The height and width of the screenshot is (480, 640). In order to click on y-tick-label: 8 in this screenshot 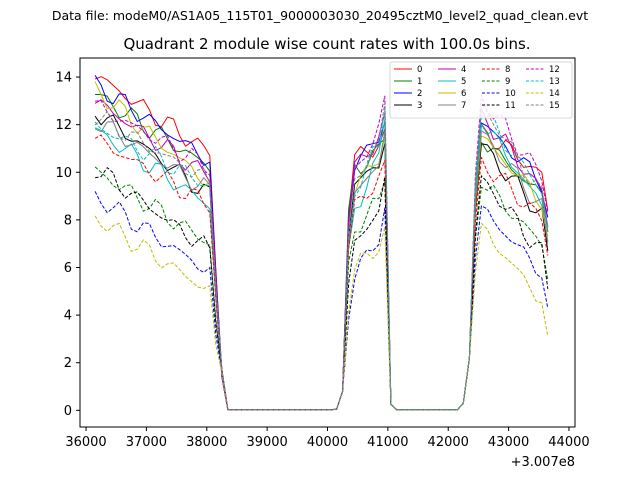, I will do `click(68, 220)`.